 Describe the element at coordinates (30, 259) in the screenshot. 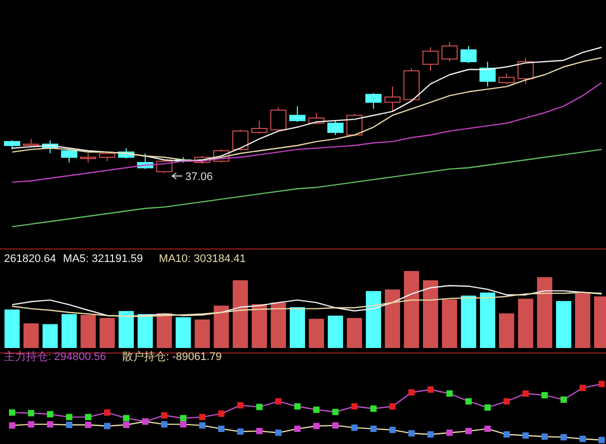

I see `chart-title: 261820.64` at that location.